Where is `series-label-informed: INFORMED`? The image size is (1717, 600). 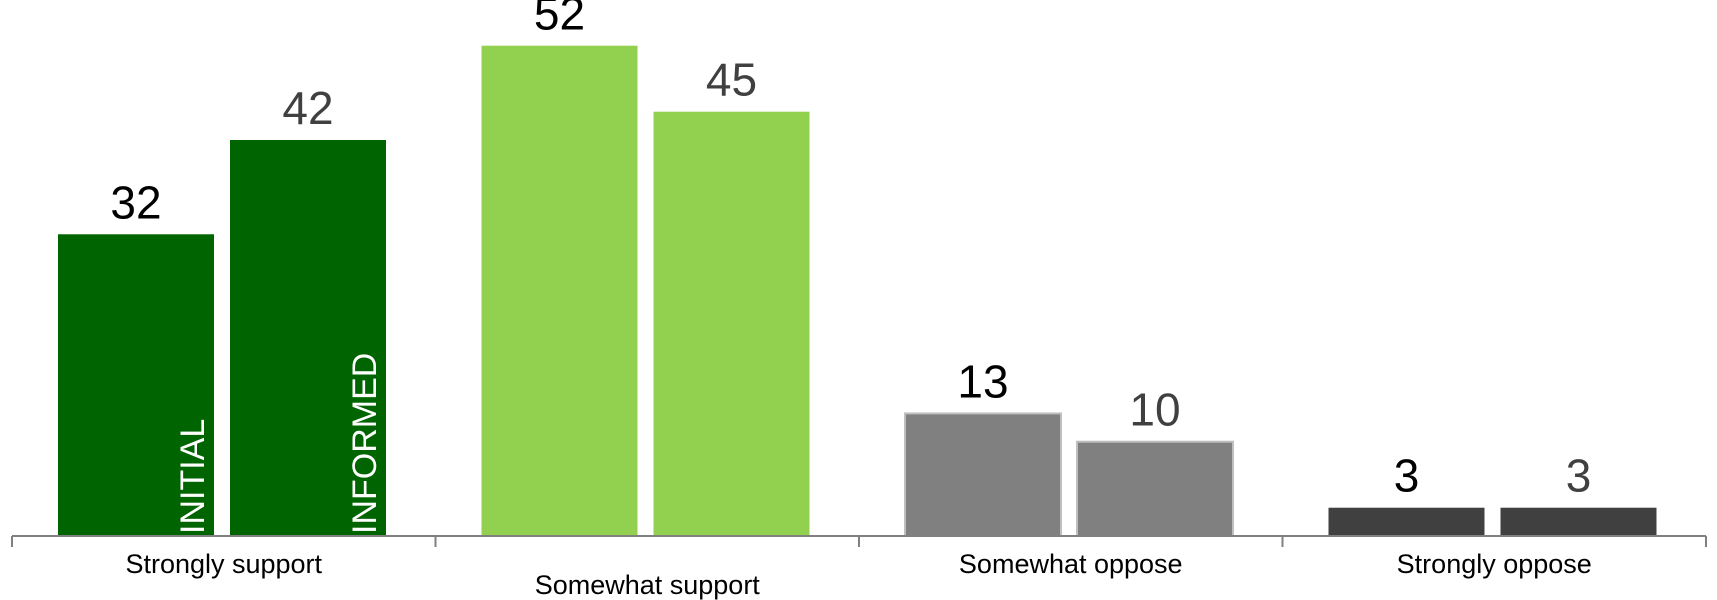
series-label-informed: INFORMED is located at coordinates (365, 443).